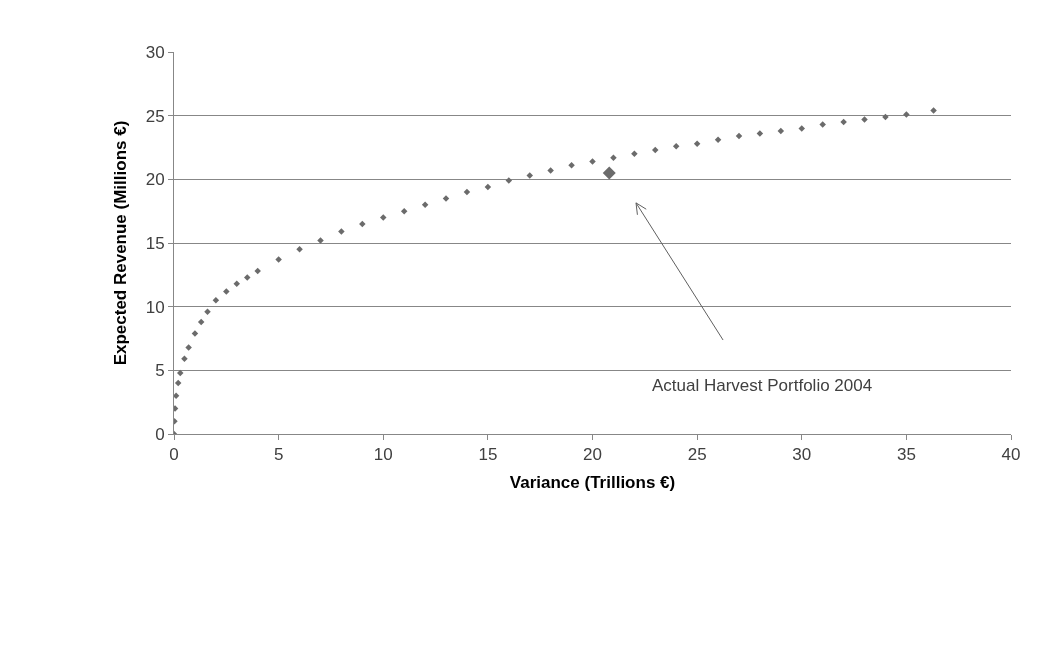  I want to click on y-tick-label: 30, so click(155, 52).